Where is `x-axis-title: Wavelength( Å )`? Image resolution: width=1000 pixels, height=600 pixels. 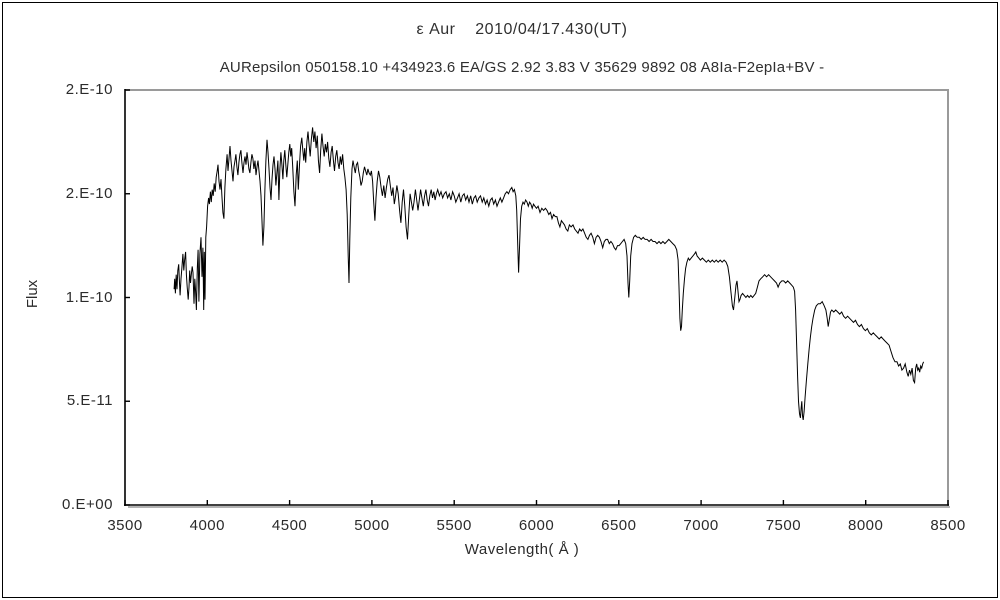
x-axis-title: Wavelength( Å ) is located at coordinates (522, 549).